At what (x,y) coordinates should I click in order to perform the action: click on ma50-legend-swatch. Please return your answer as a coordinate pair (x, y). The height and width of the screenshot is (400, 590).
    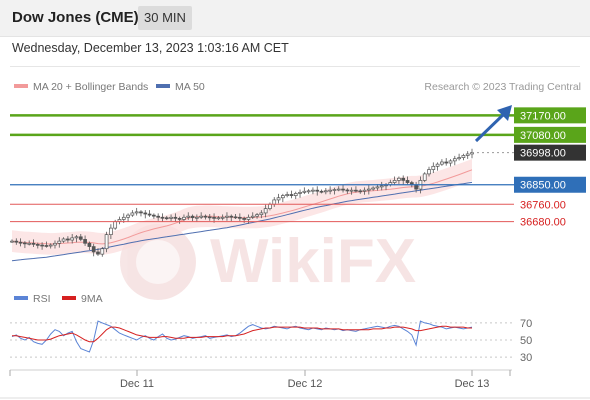
    Looking at the image, I should click on (163, 86).